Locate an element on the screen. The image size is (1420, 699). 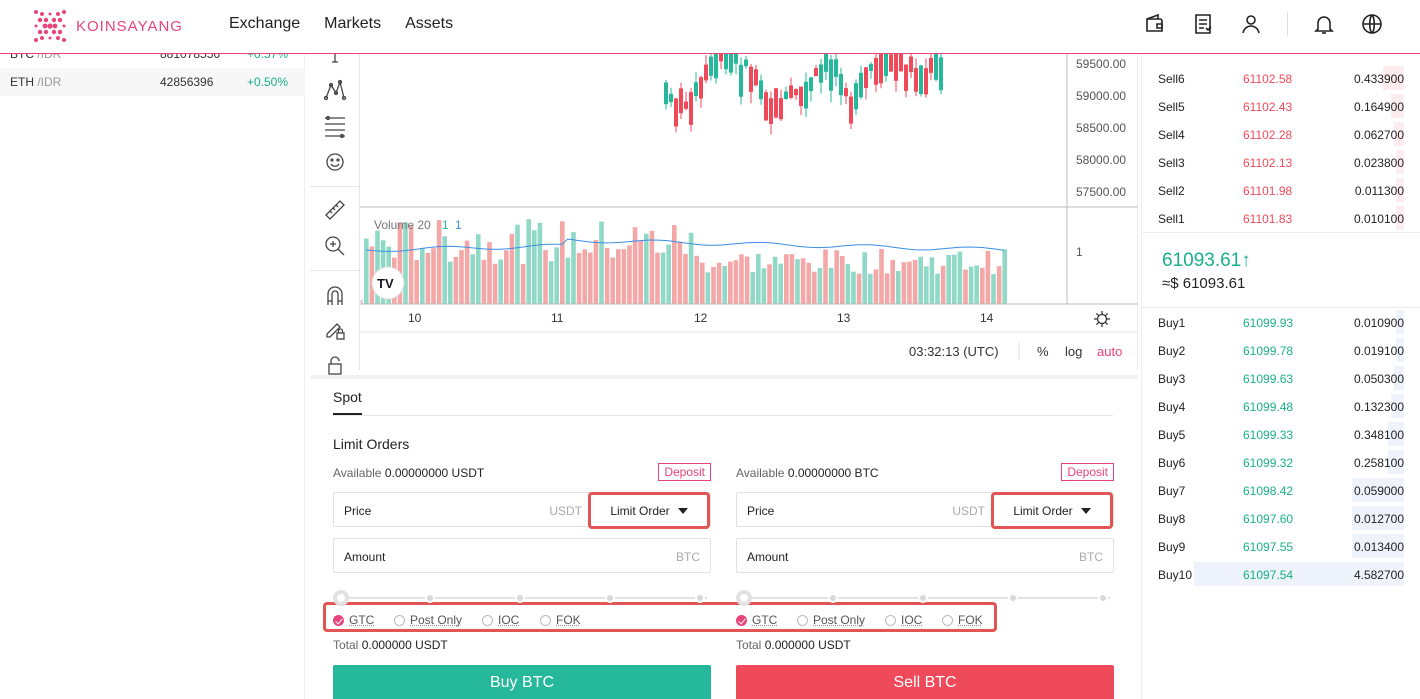
fib-retracement-icon is located at coordinates (335, 126).